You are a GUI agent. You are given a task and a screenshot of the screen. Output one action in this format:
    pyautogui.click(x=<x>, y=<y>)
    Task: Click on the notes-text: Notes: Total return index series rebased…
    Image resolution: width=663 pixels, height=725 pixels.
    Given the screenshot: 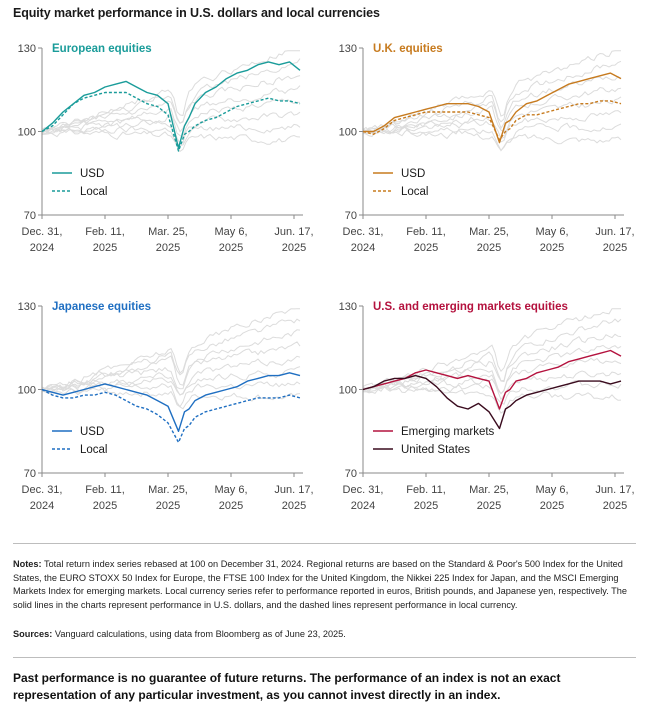 What is the action you would take?
    pyautogui.click(x=323, y=585)
    